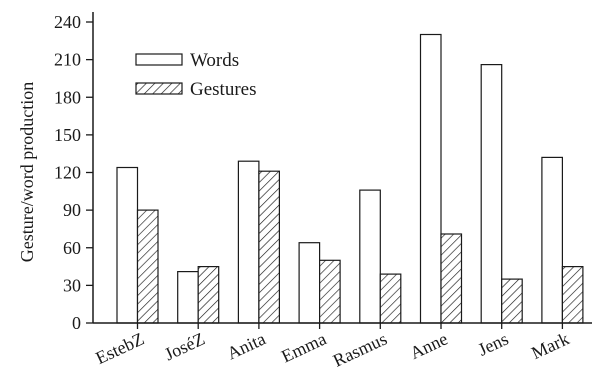  What do you see at coordinates (147, 266) in the screenshot?
I see `bar-gestures-estebz` at bounding box center [147, 266].